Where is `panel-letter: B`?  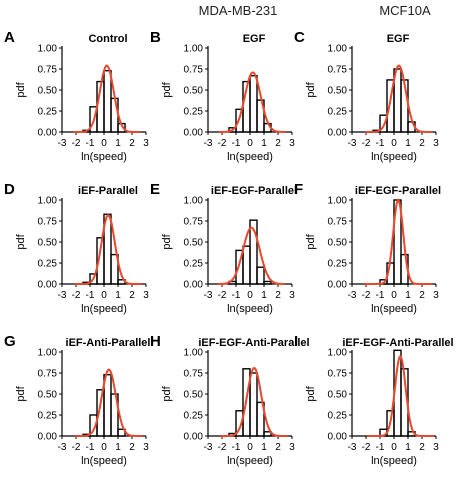 panel-letter: B is located at coordinates (155, 37).